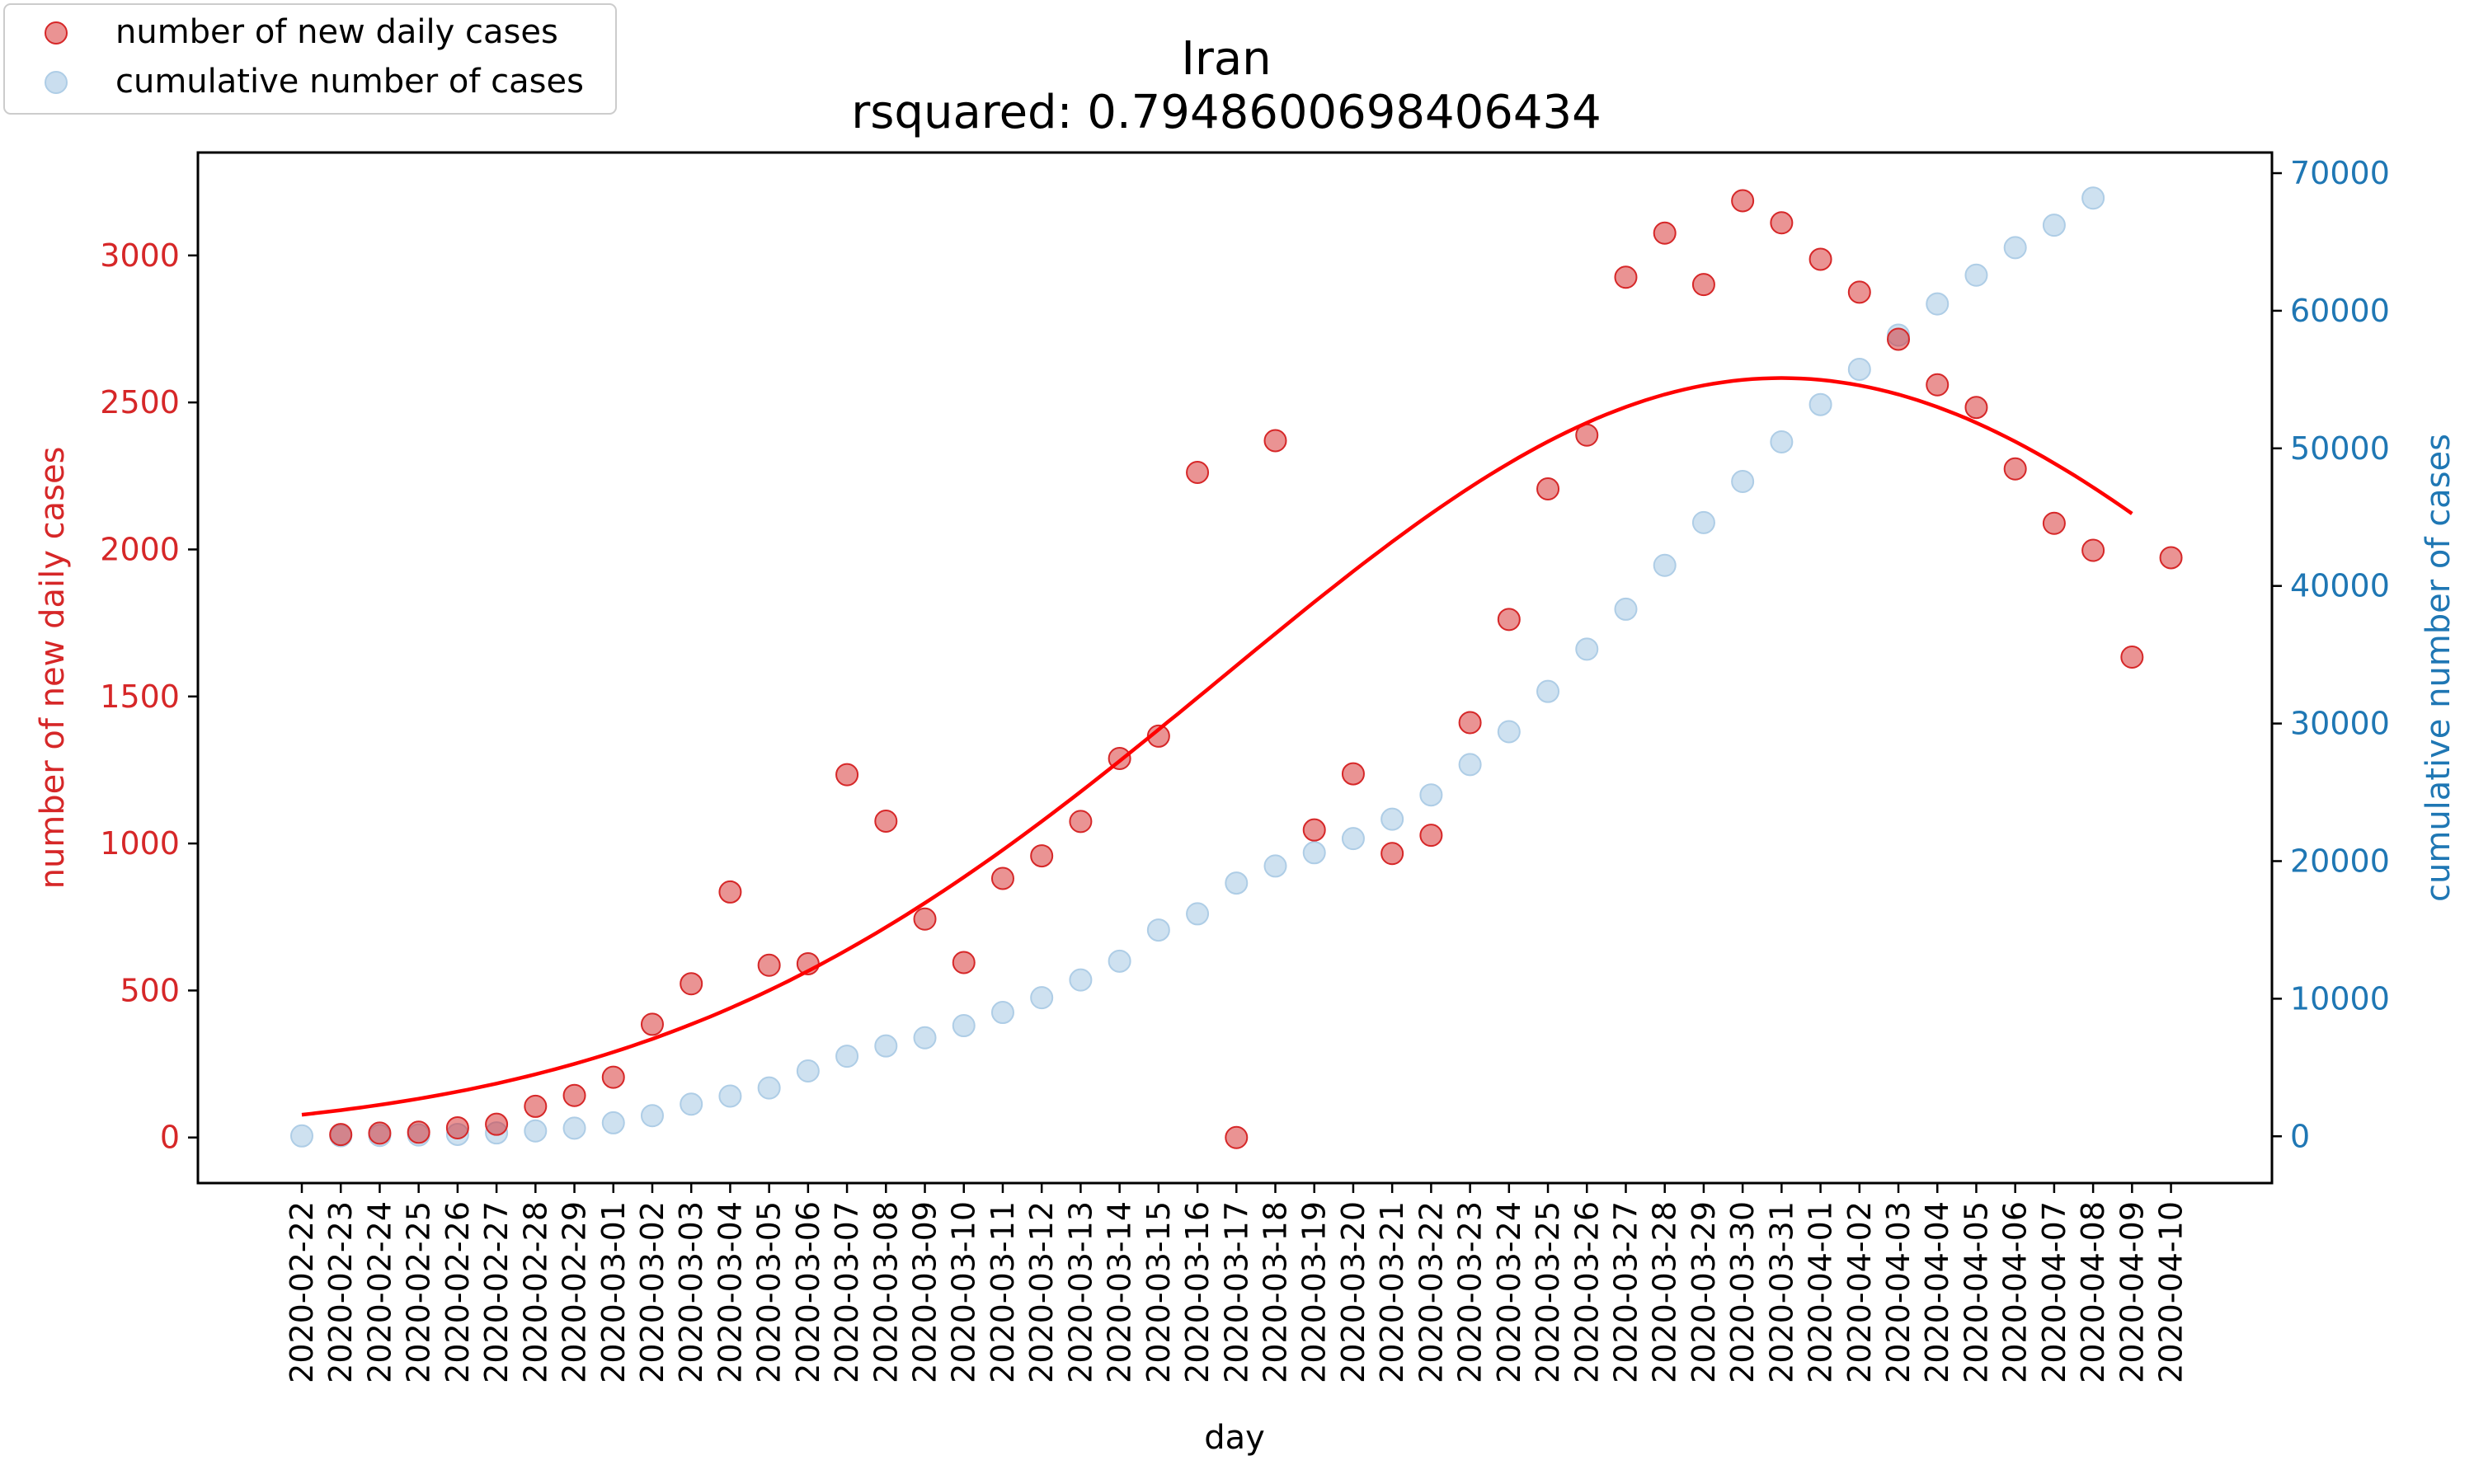 Image resolution: width=2474 pixels, height=1484 pixels. Describe the element at coordinates (140, 843) in the screenshot. I see `y-left-tick-label: 1000` at that location.